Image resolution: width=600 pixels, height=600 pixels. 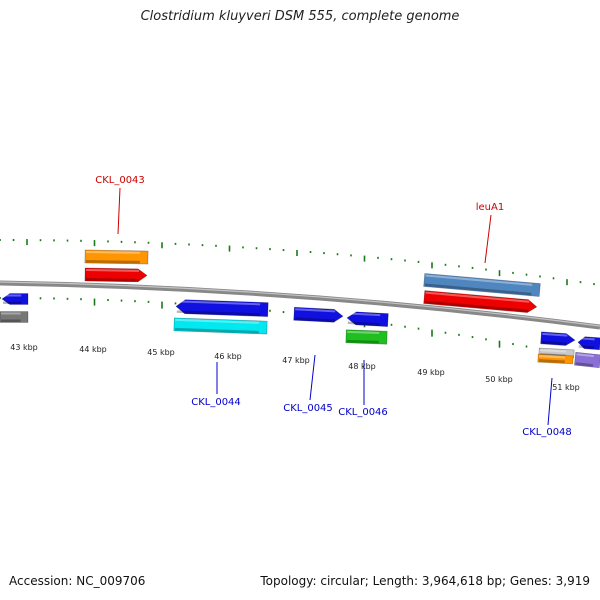 What do you see at coordinates (566, 387) in the screenshot?
I see `ruler-label: 51 kbp` at bounding box center [566, 387].